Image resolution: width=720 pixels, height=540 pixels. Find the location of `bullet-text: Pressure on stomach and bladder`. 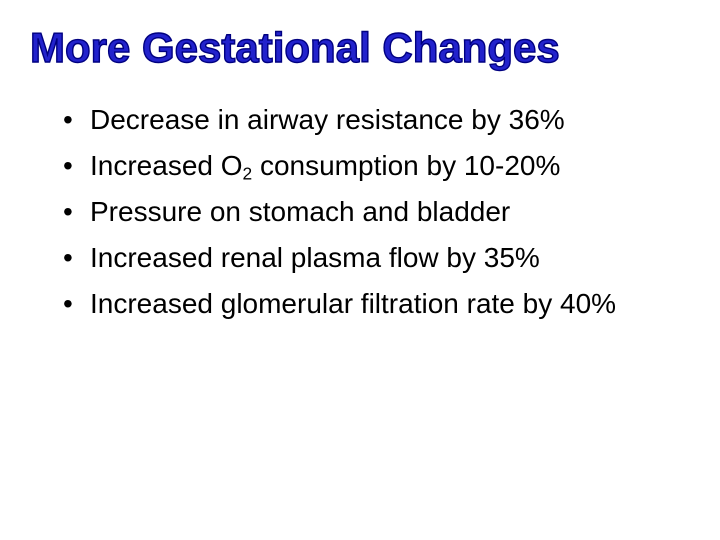

bullet-text: Pressure on stomach and bladder is located at coordinates (300, 211).